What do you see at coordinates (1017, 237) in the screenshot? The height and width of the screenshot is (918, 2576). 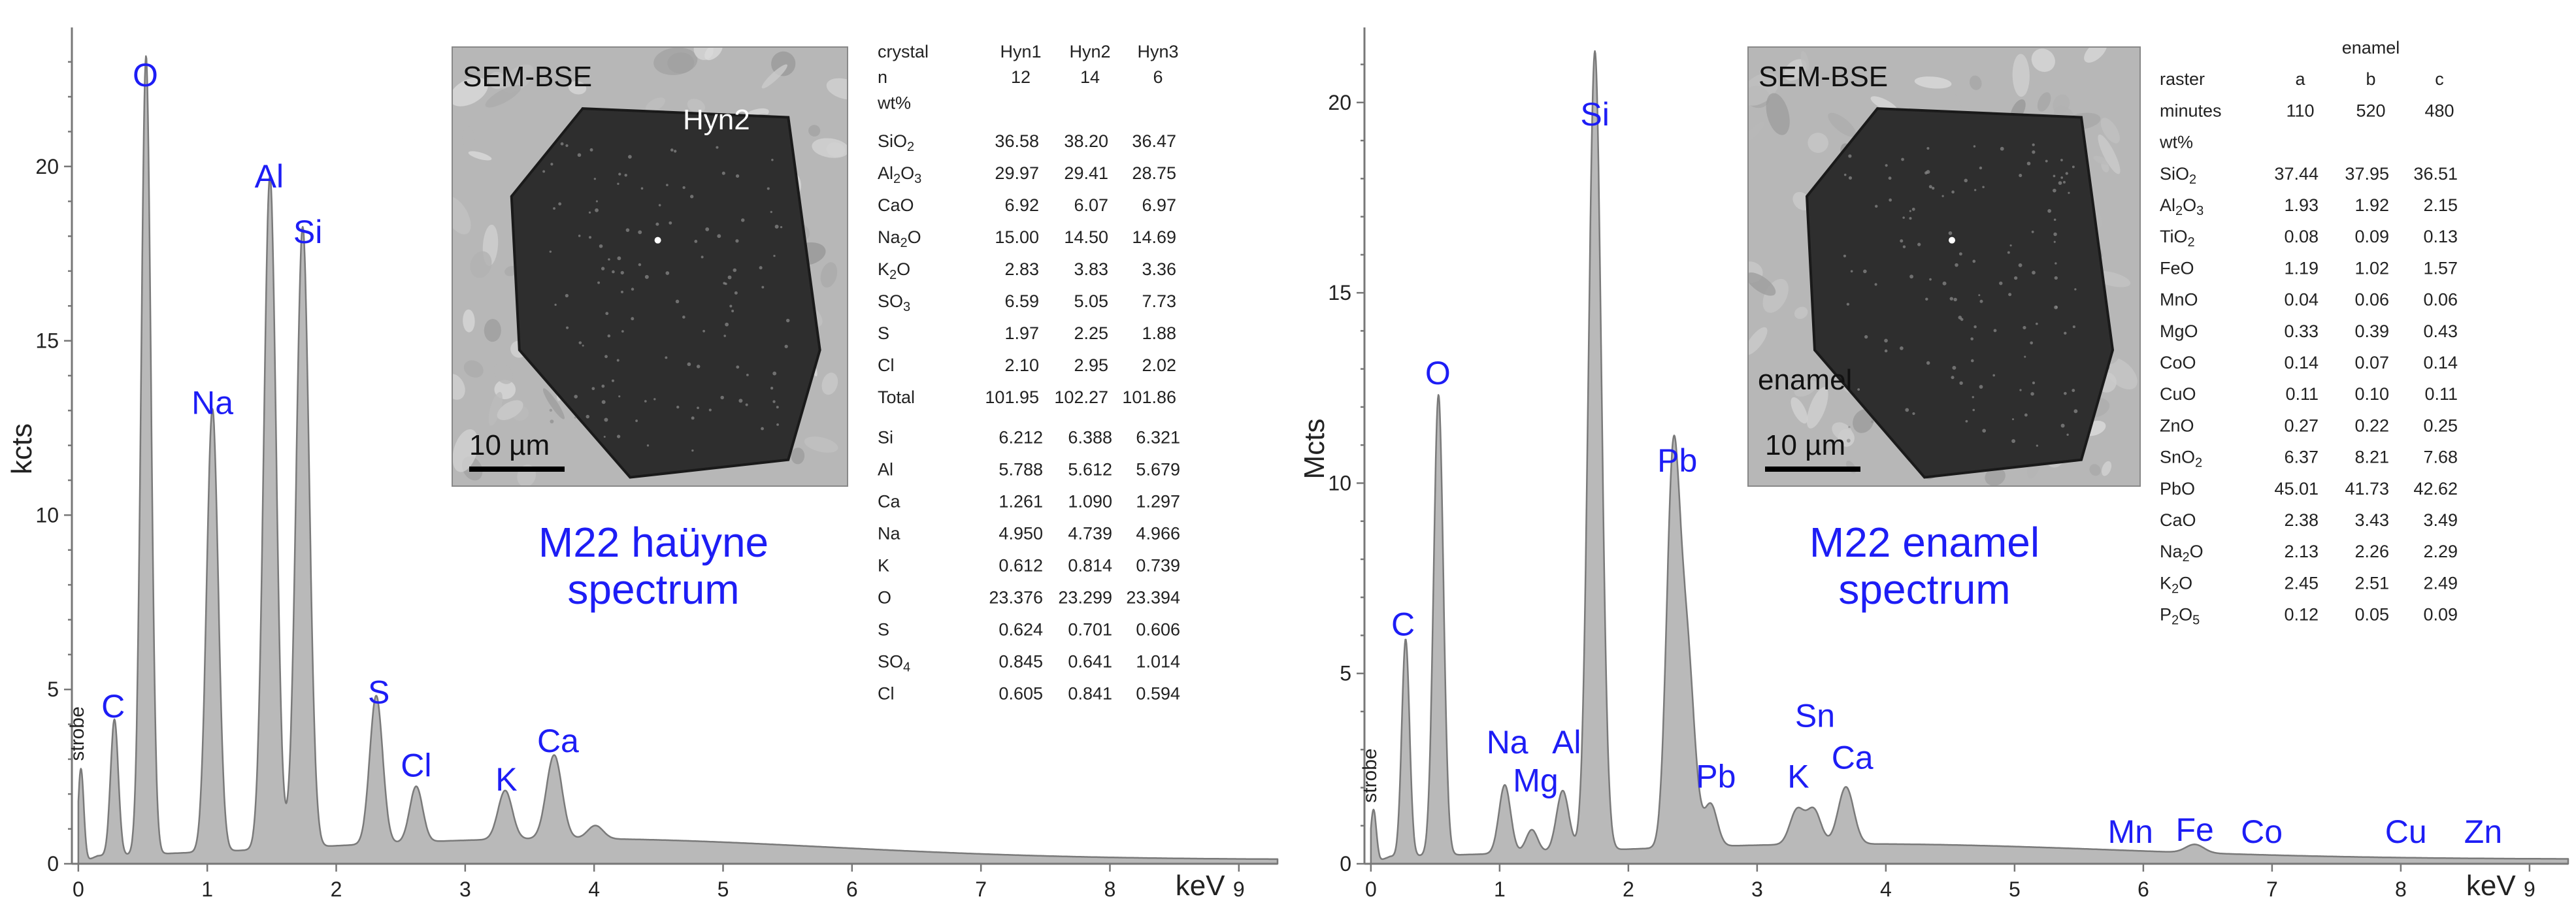 I see `table-cell: 15.00` at bounding box center [1017, 237].